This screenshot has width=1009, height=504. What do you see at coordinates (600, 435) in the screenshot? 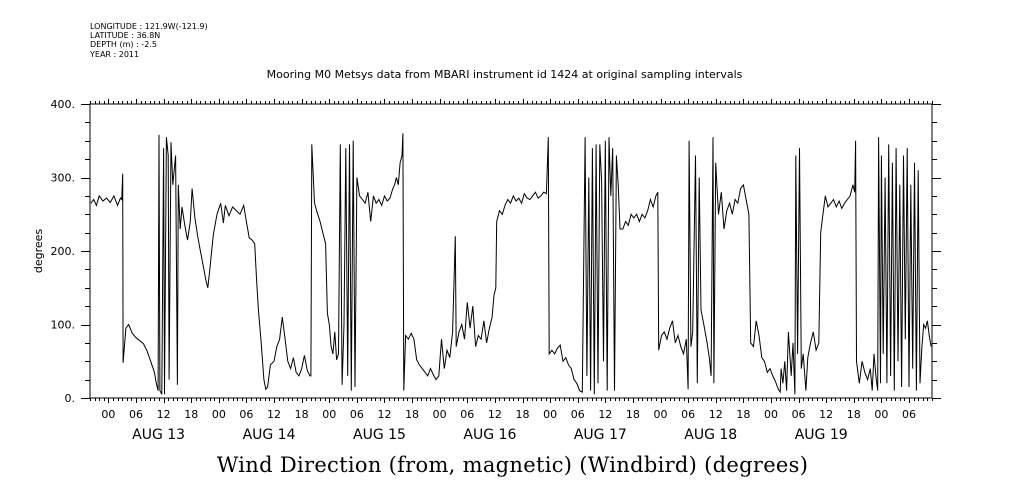
I see `x-day-label: AUG 17` at bounding box center [600, 435].